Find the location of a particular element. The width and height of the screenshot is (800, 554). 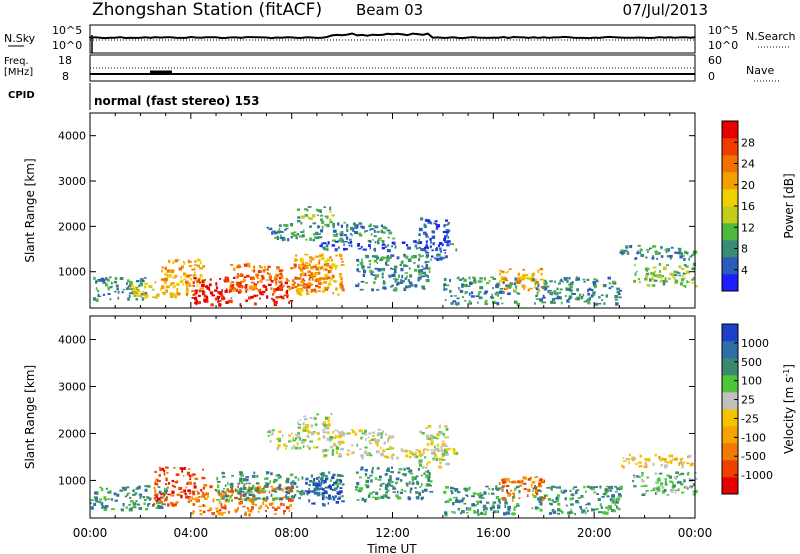

y-axis-label: Slant Range [km] is located at coordinates (30, 417).